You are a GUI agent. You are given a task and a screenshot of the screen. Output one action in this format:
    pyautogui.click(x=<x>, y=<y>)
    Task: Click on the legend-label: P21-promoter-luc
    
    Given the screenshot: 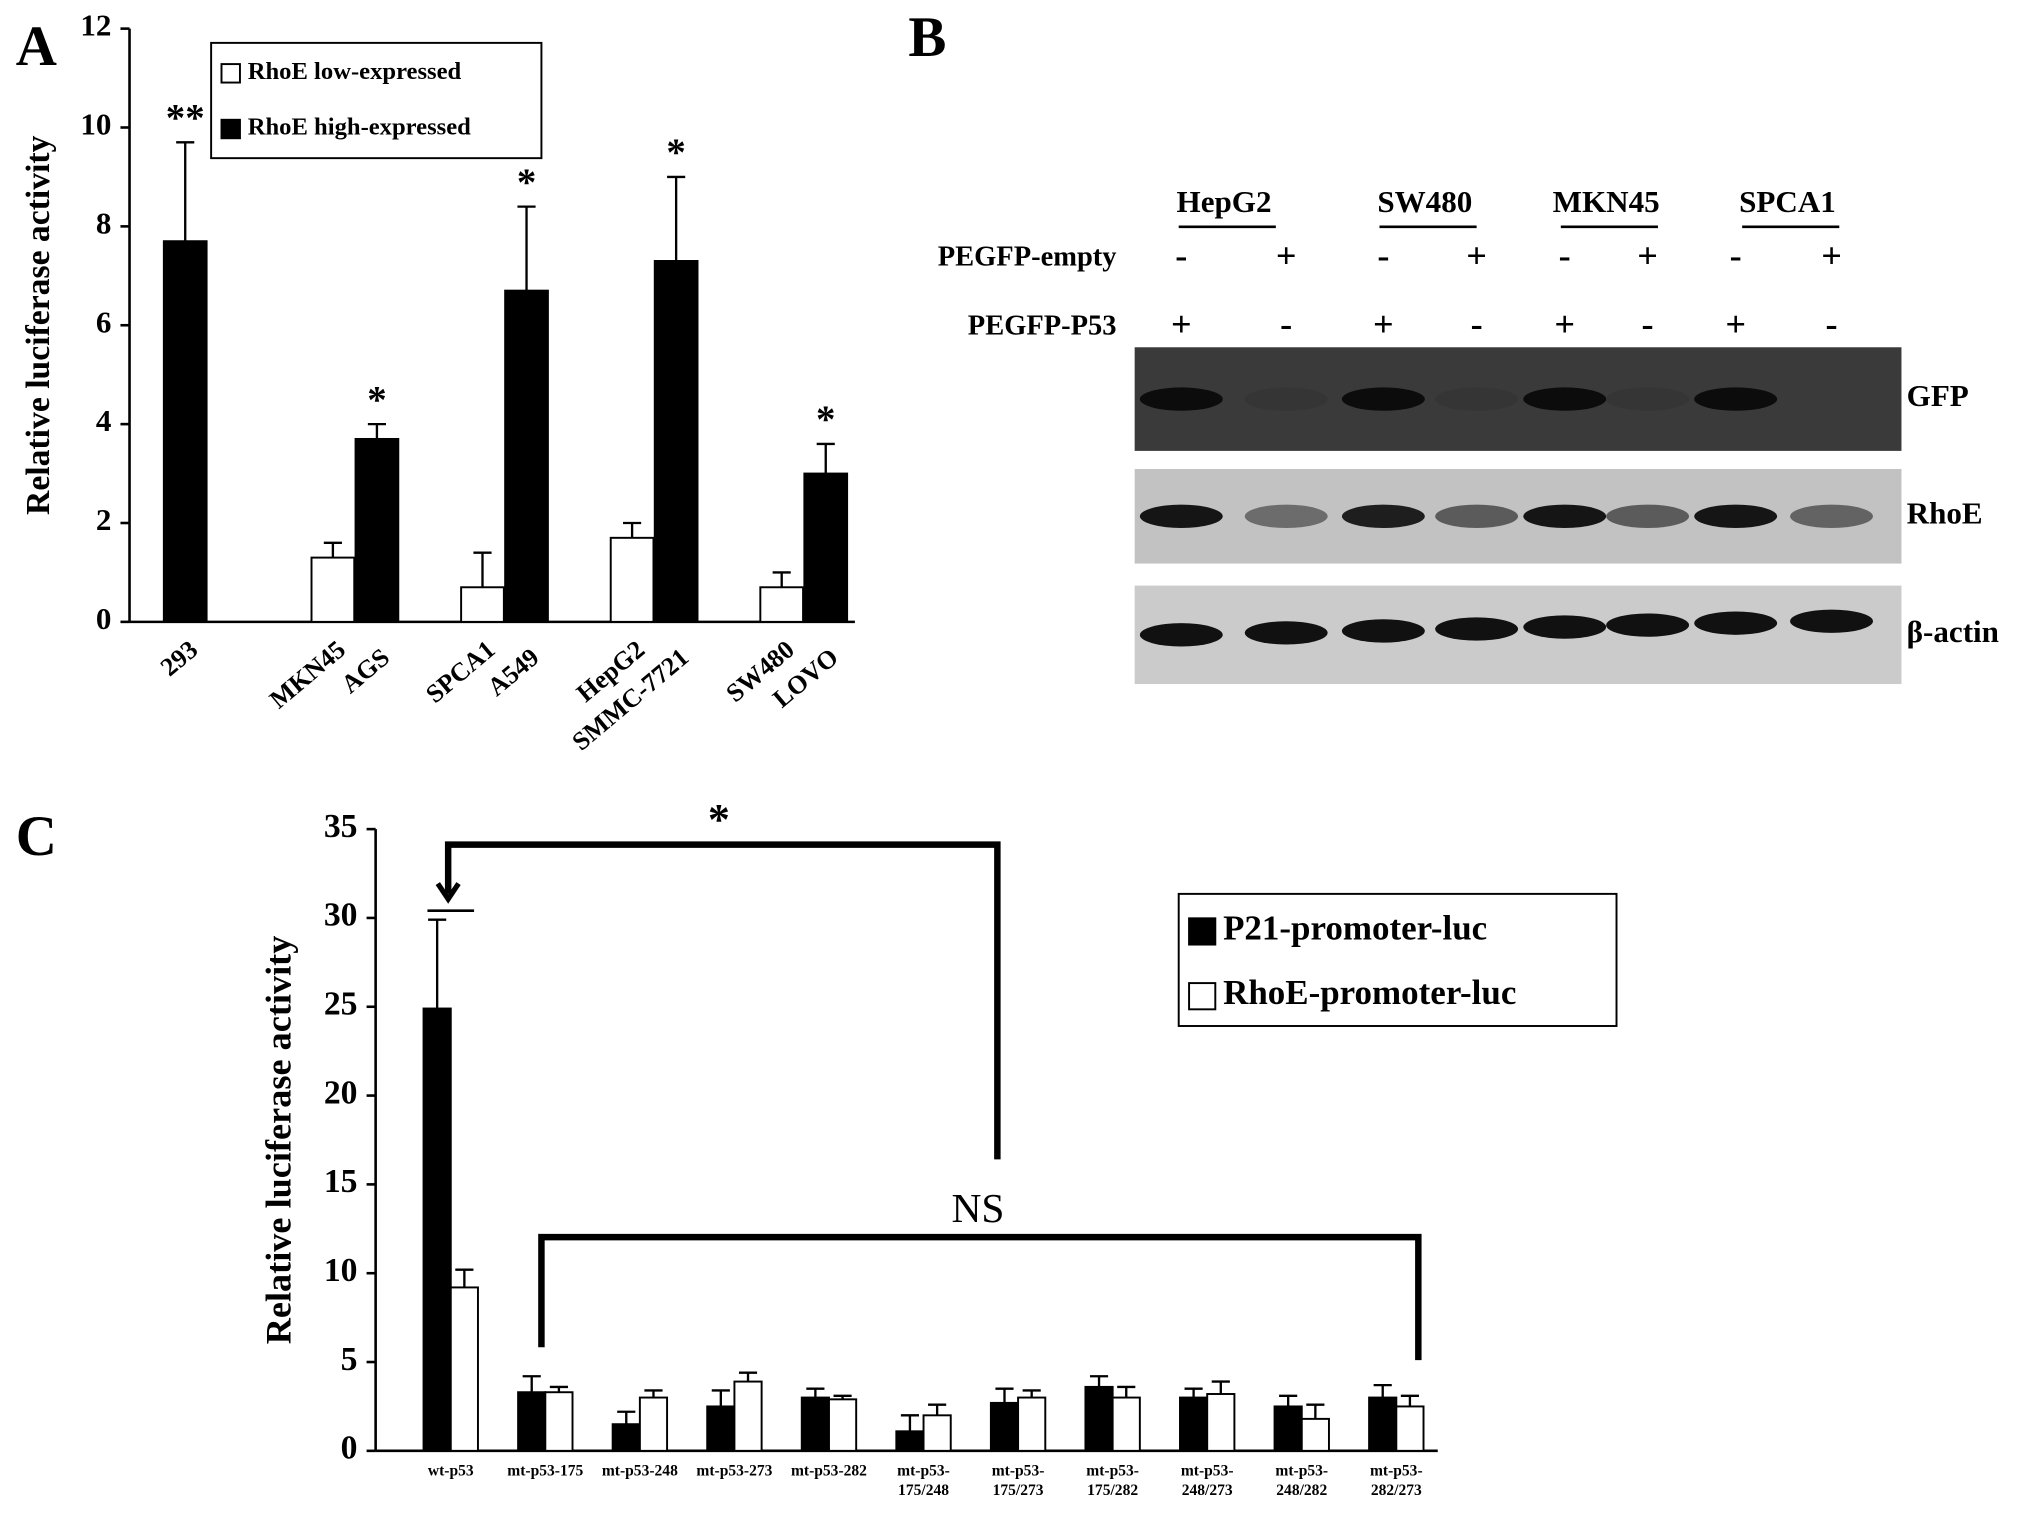 What is the action you would take?
    pyautogui.click(x=1355, y=927)
    